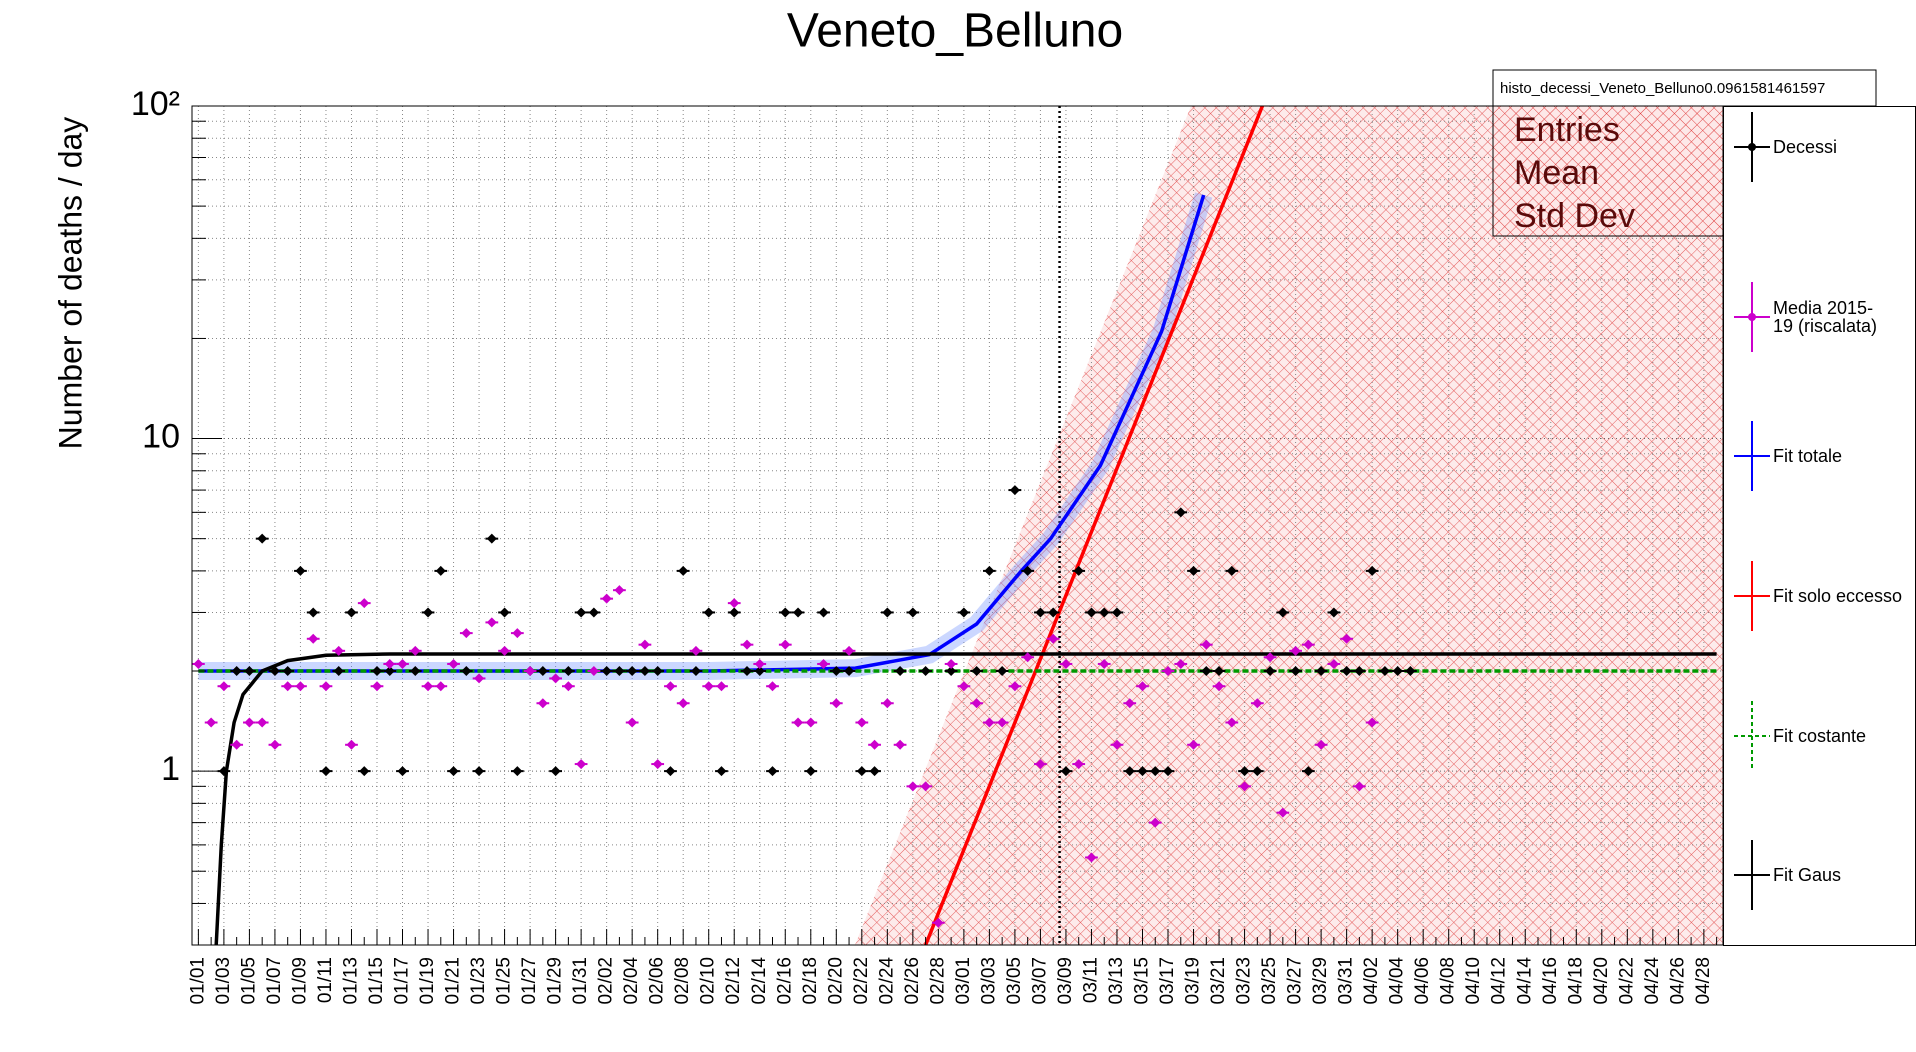 This screenshot has width=1916, height=1052. I want to click on x-tick-label: 04/14, so click(1524, 981).